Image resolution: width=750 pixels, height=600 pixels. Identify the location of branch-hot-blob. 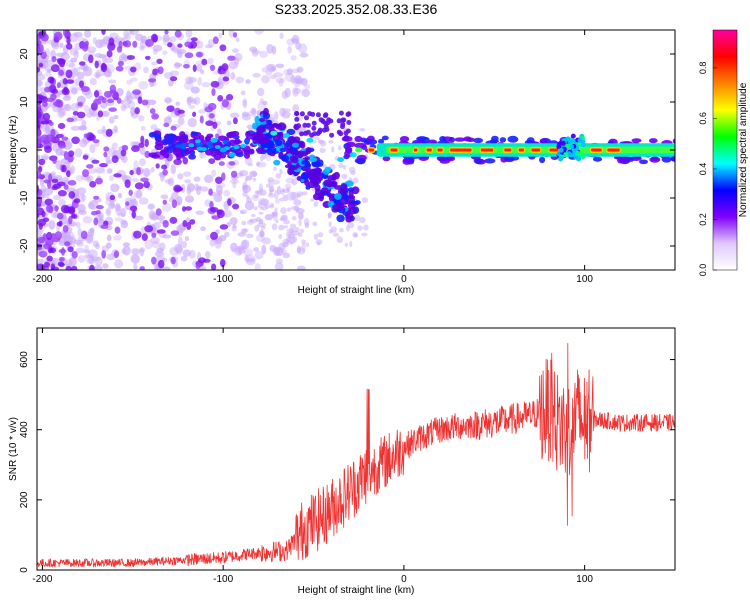
(286, 136).